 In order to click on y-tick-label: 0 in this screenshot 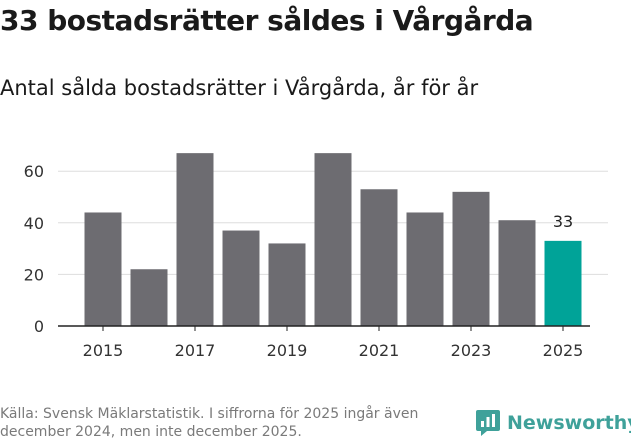, I will do `click(39, 326)`.